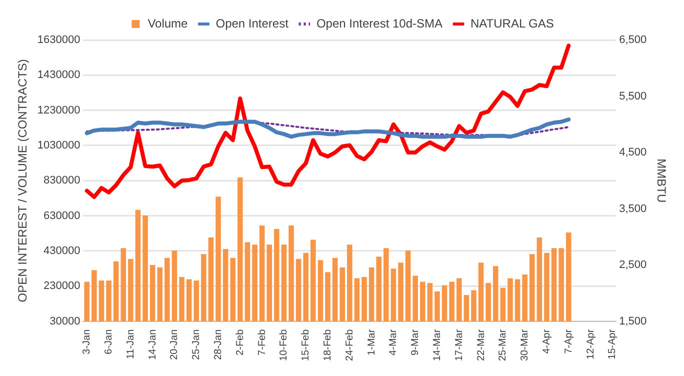 This screenshot has height=376, width=684. What do you see at coordinates (350, 345) in the screenshot?
I see `x-tick-label: 24-Feb` at bounding box center [350, 345].